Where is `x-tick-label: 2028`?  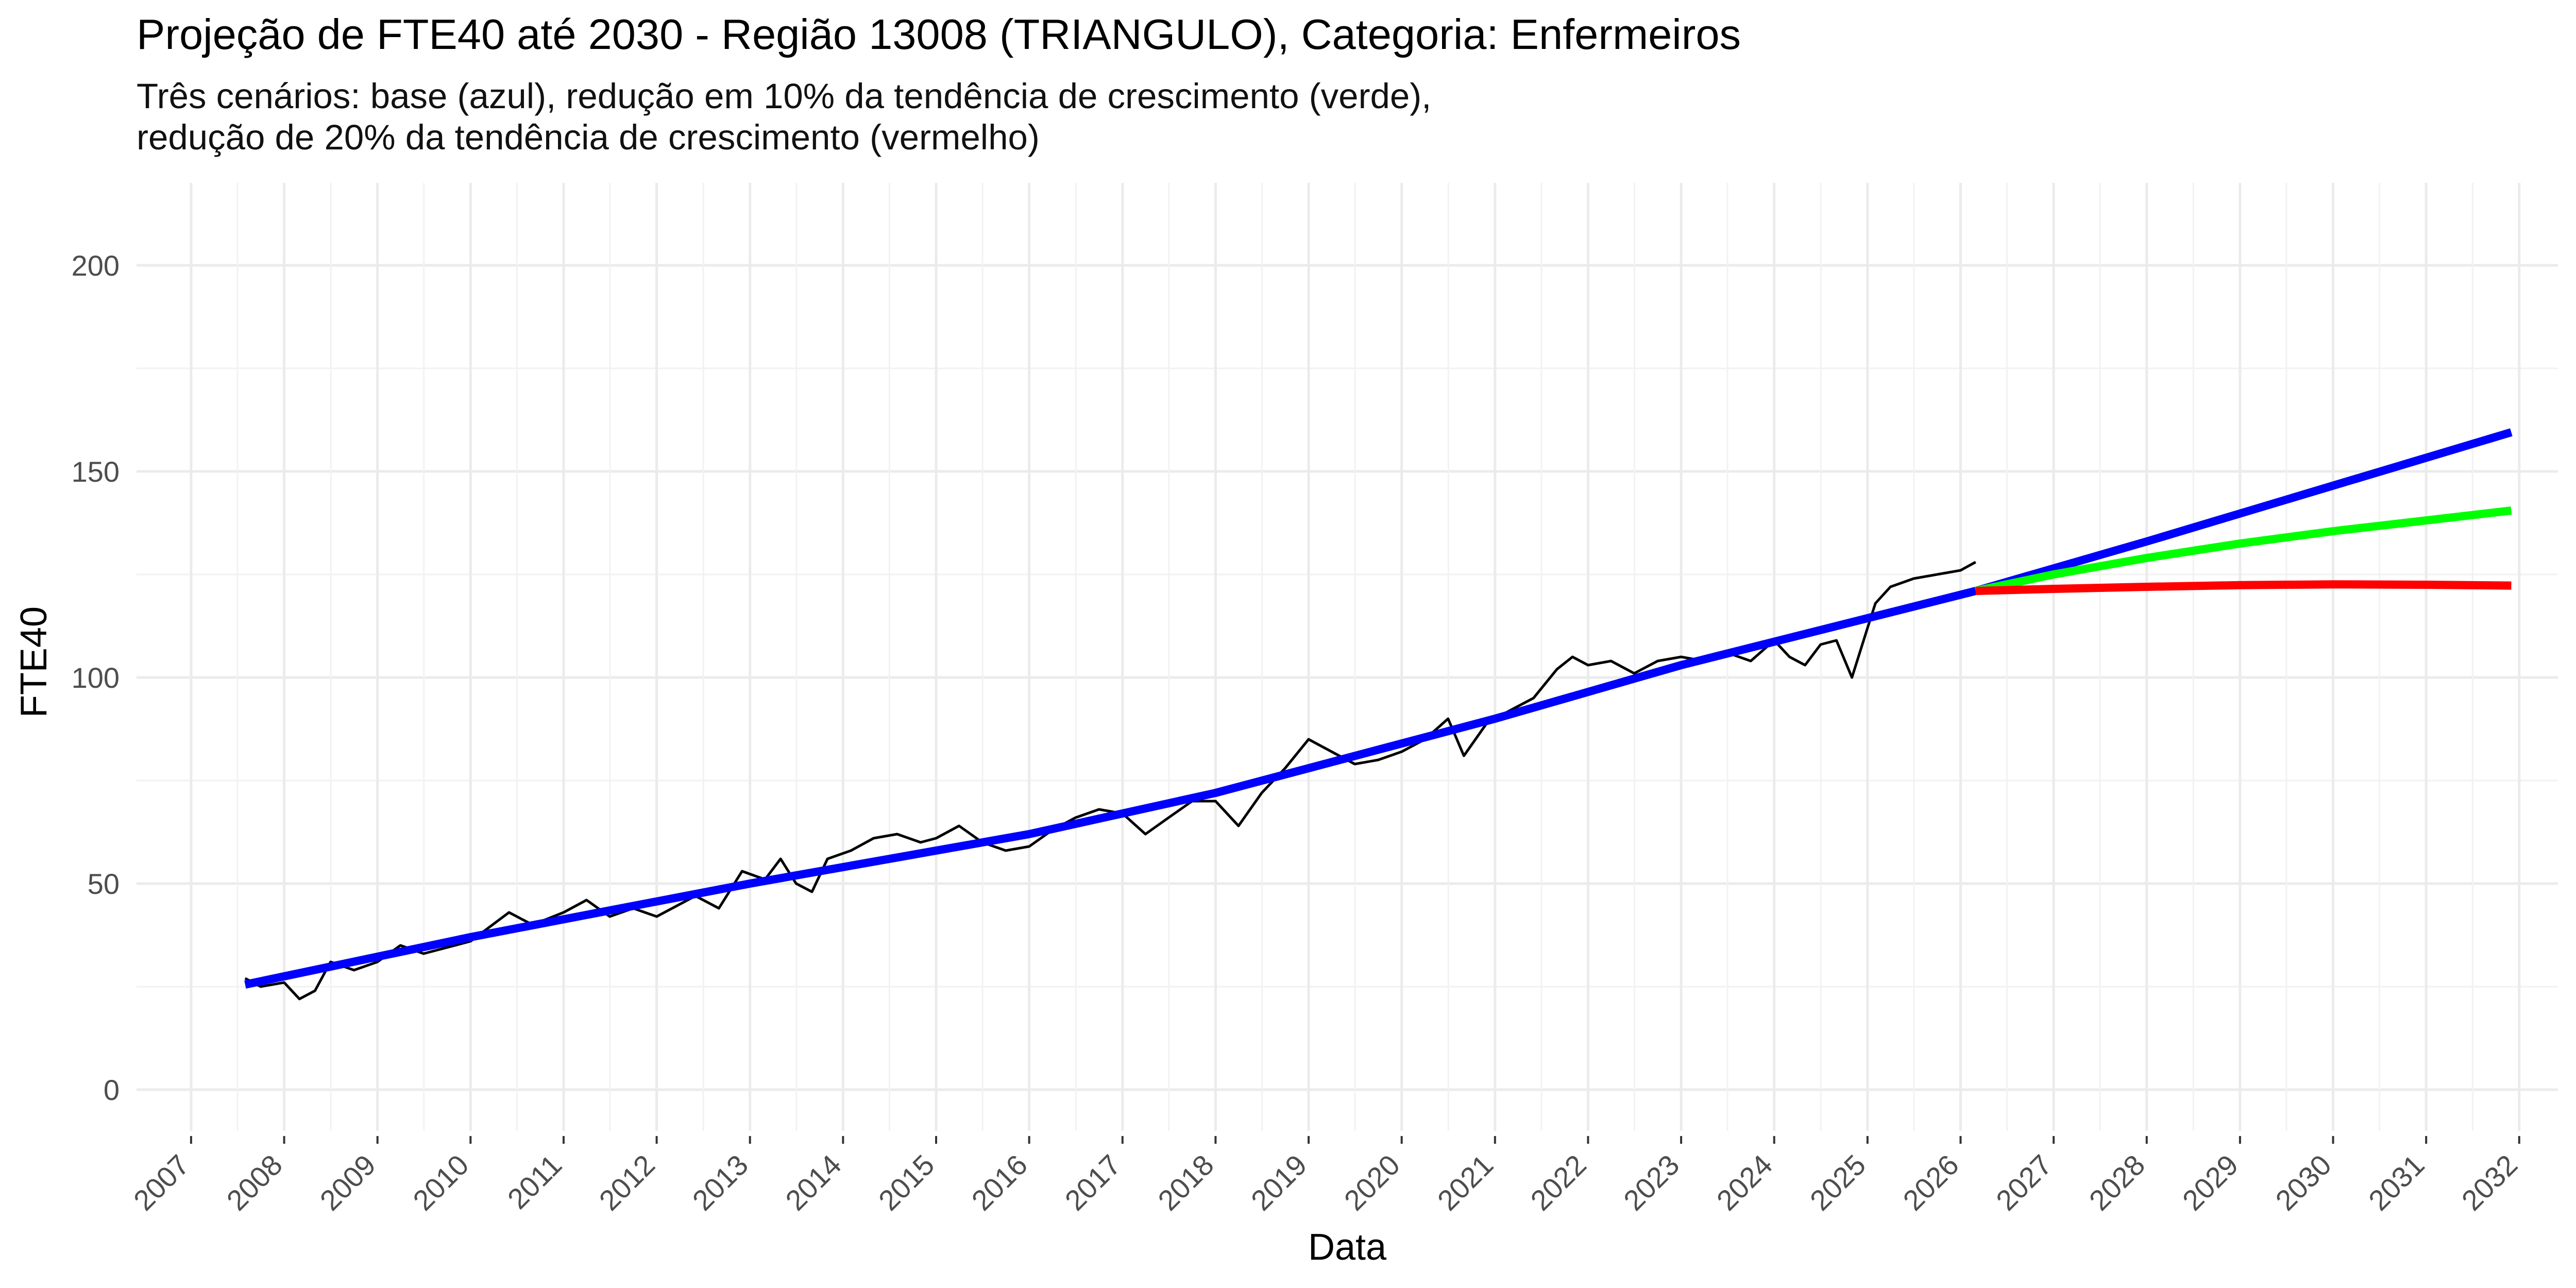 x-tick-label: 2028 is located at coordinates (2117, 1182).